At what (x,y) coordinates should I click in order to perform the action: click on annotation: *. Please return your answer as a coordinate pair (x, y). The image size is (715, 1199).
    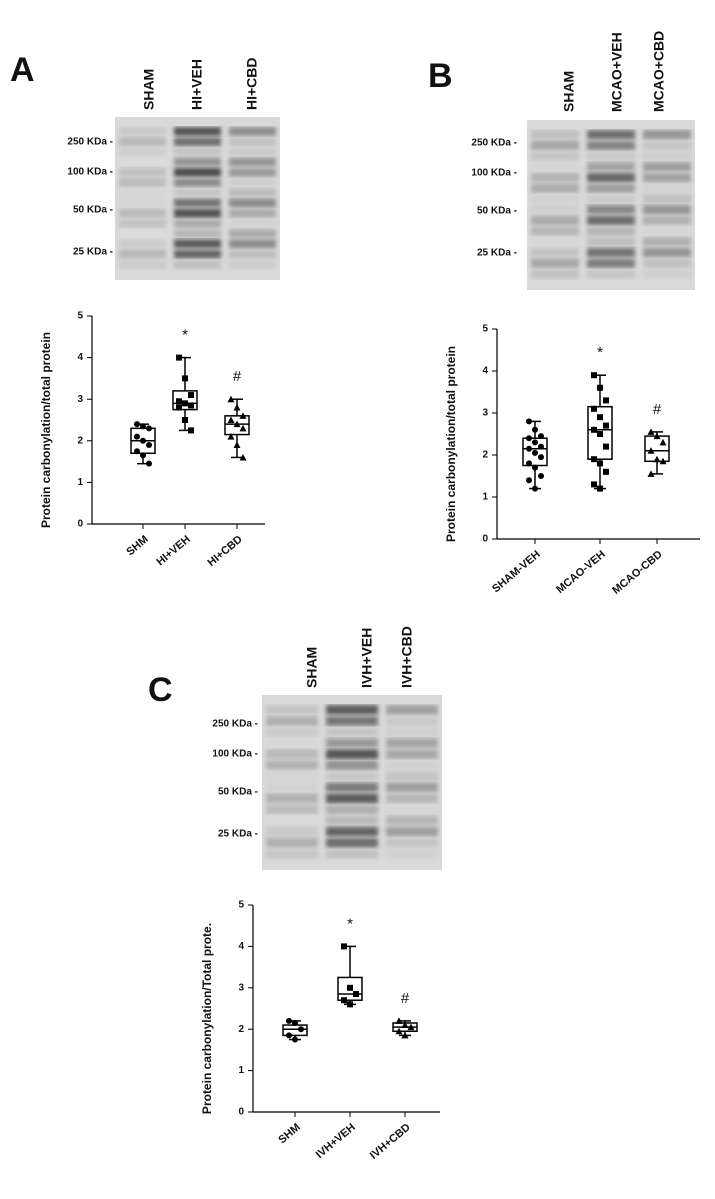
    Looking at the image, I should click on (350, 923).